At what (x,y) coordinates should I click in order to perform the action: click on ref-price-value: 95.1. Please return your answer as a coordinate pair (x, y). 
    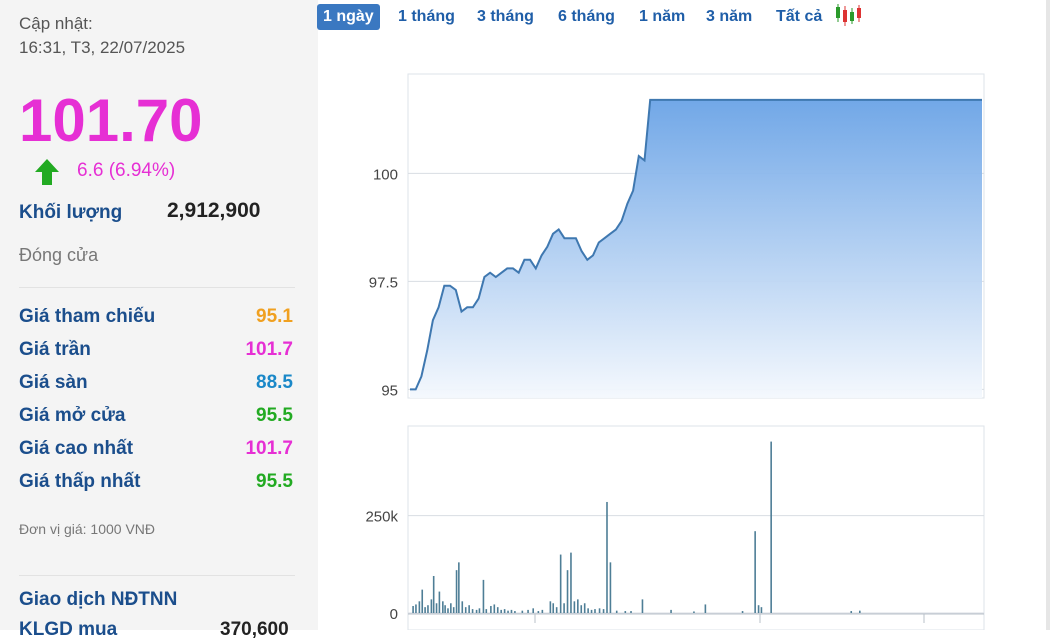
    Looking at the image, I should click on (274, 316).